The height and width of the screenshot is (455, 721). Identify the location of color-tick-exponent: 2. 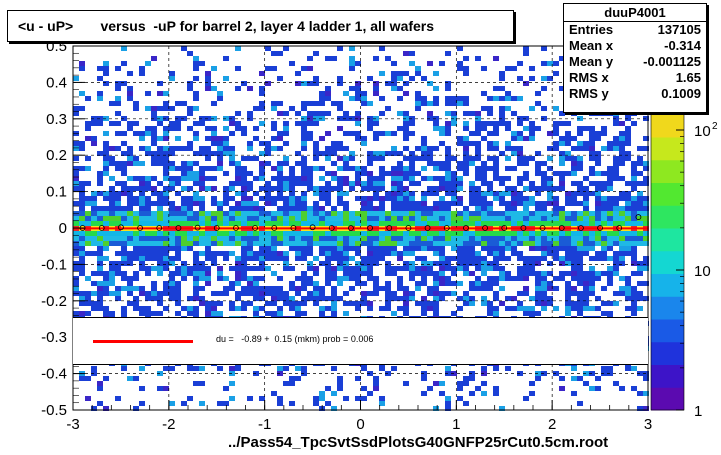
(715, 126).